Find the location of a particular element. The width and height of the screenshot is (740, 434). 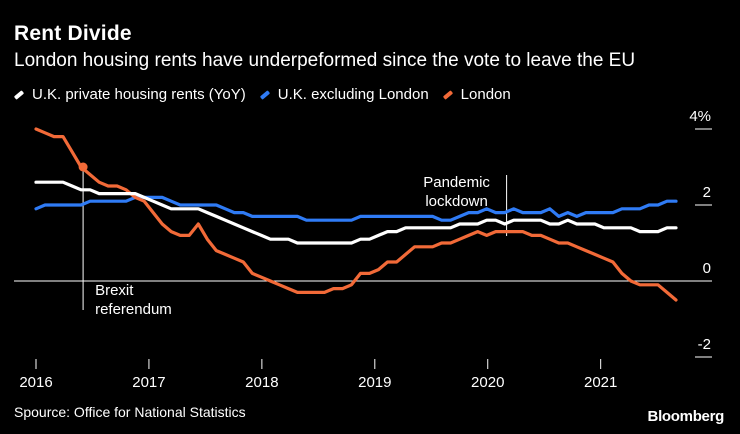

brexit-annotation-label: Brexit is located at coordinates (114, 290).